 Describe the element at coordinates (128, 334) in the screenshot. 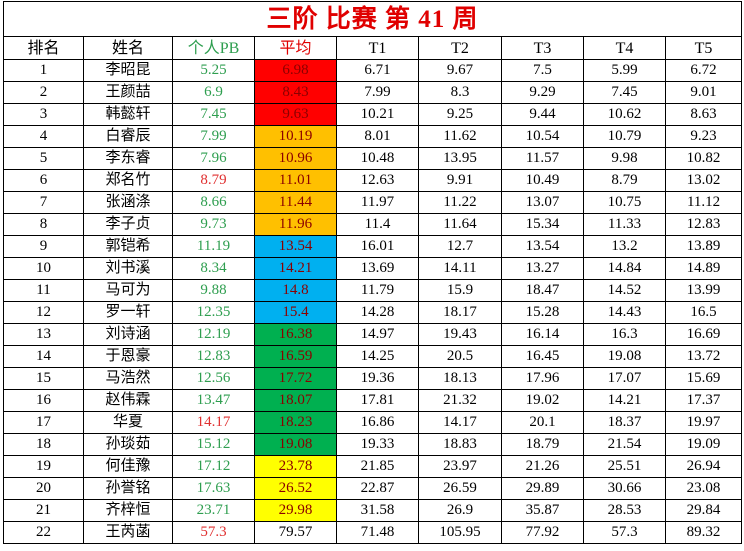

I see `table-cell: 刘诗涵` at that location.